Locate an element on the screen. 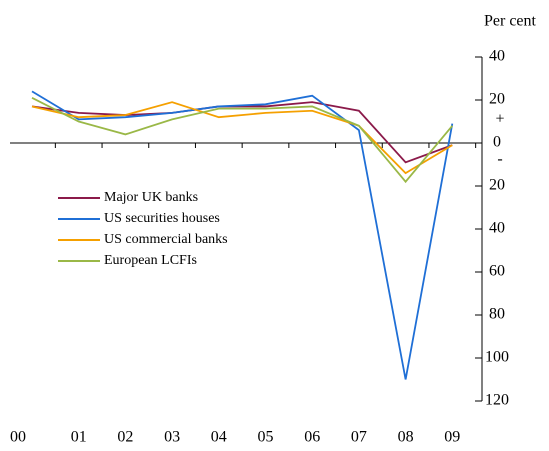 This screenshot has height=451, width=549. legend-label: European LCFIs is located at coordinates (150, 260).